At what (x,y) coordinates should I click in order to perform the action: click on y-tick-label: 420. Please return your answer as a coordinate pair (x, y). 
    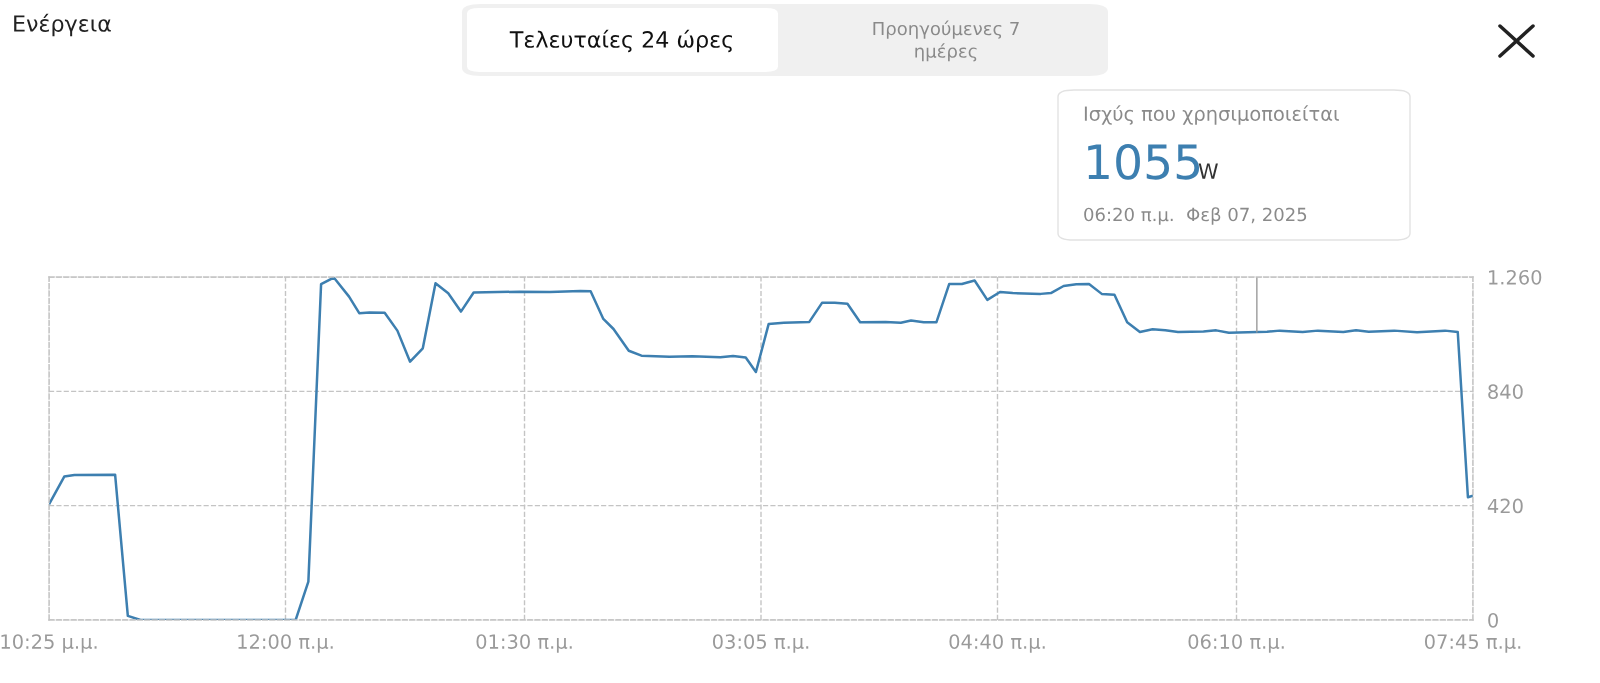
    Looking at the image, I should click on (1505, 506).